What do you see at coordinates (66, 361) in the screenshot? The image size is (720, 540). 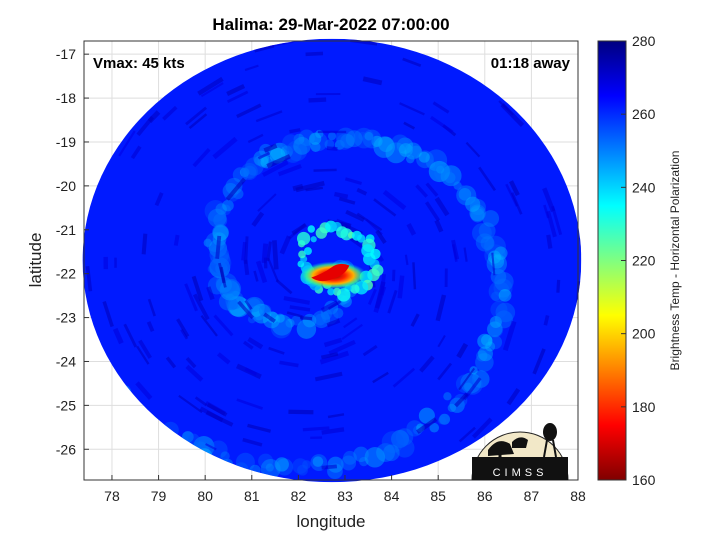 I see `y-tick-label: -24` at bounding box center [66, 361].